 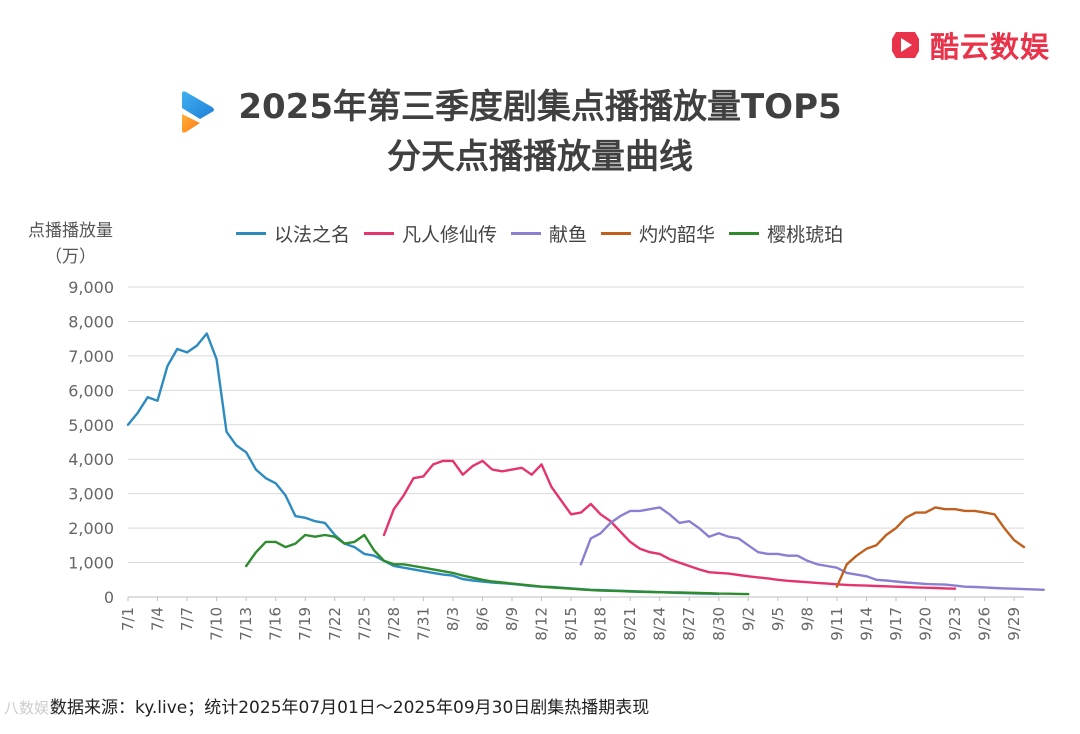 What do you see at coordinates (482, 619) in the screenshot?
I see `x-tick-label-12: 8/6` at bounding box center [482, 619].